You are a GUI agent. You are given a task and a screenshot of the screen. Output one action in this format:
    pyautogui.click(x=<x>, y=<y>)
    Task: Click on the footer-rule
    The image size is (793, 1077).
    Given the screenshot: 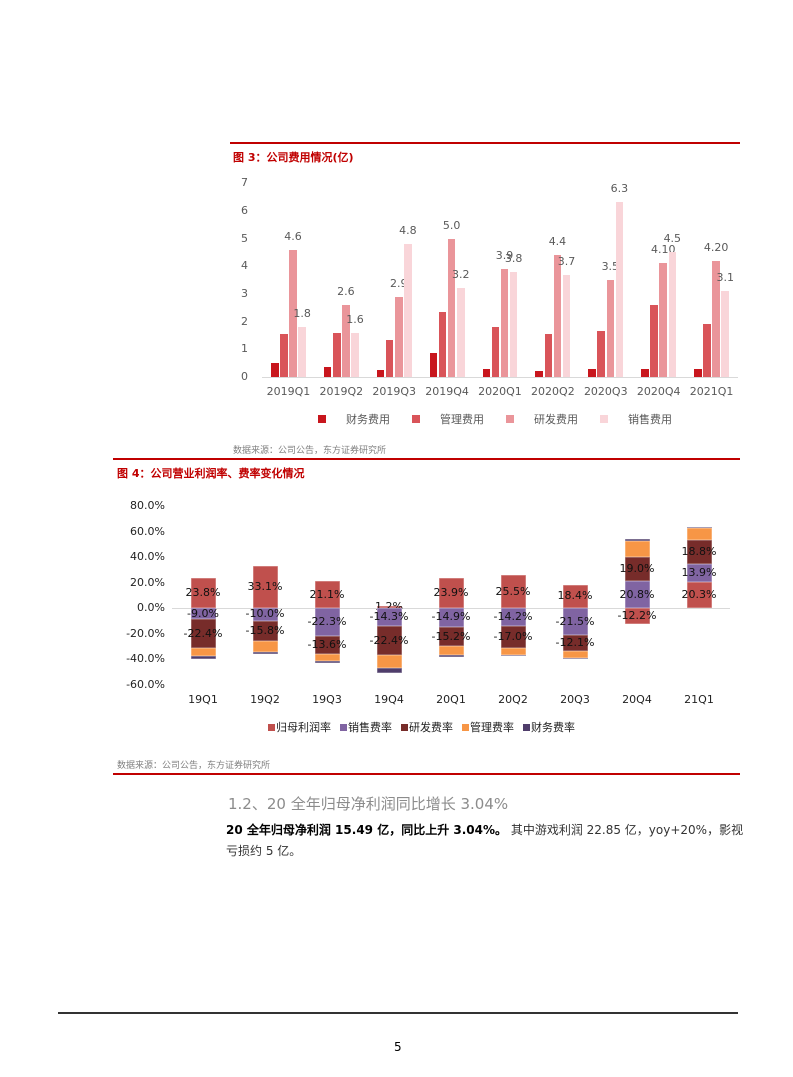 What is the action you would take?
    pyautogui.click(x=398, y=1013)
    